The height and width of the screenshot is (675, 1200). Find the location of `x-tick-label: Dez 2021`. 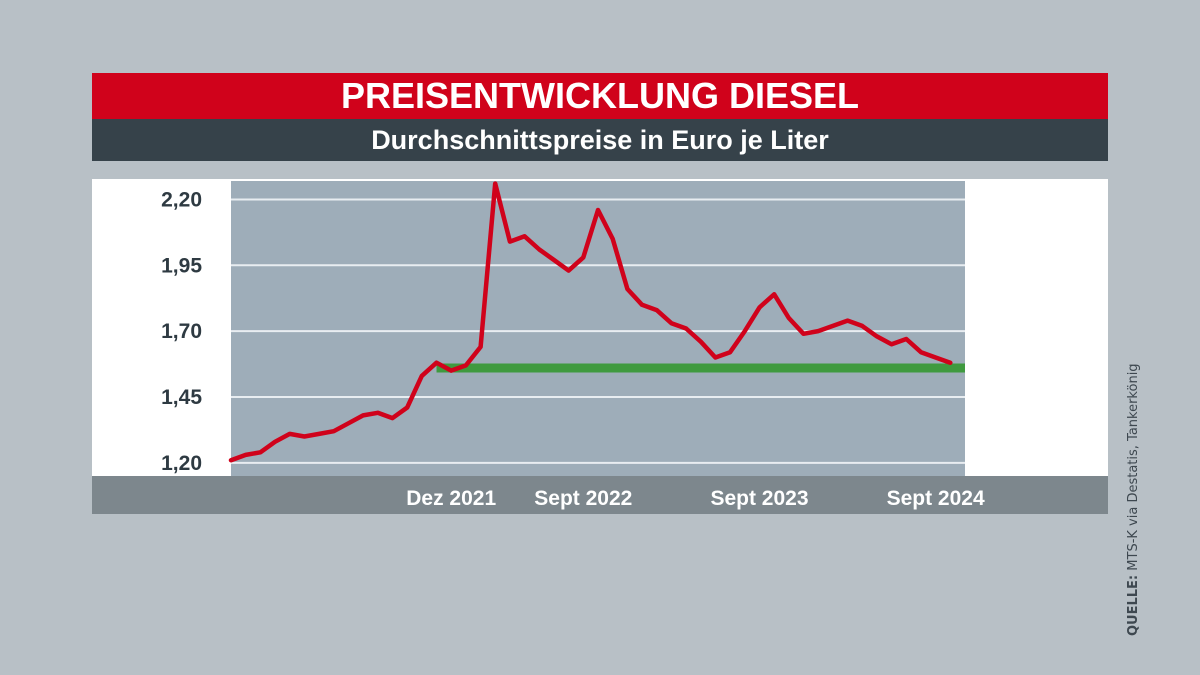

x-tick-label: Dez 2021 is located at coordinates (451, 498).